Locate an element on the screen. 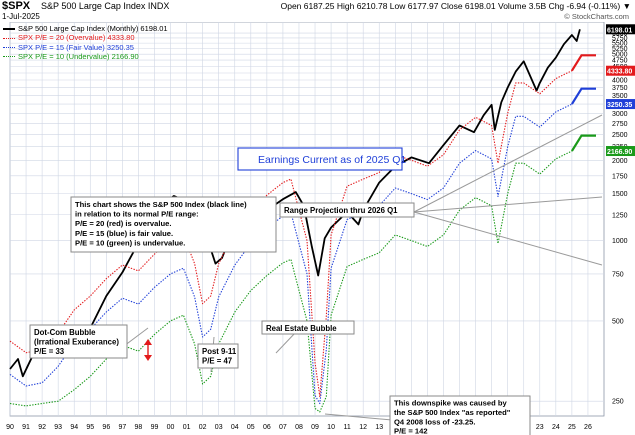  y-tick-label: 3750 is located at coordinates (620, 88).